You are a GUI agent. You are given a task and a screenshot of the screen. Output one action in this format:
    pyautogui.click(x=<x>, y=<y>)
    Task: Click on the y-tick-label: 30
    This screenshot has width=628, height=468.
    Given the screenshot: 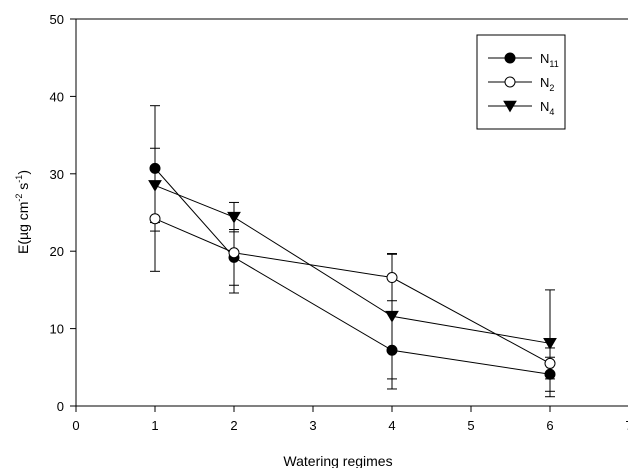 What is the action you would take?
    pyautogui.click(x=57, y=174)
    